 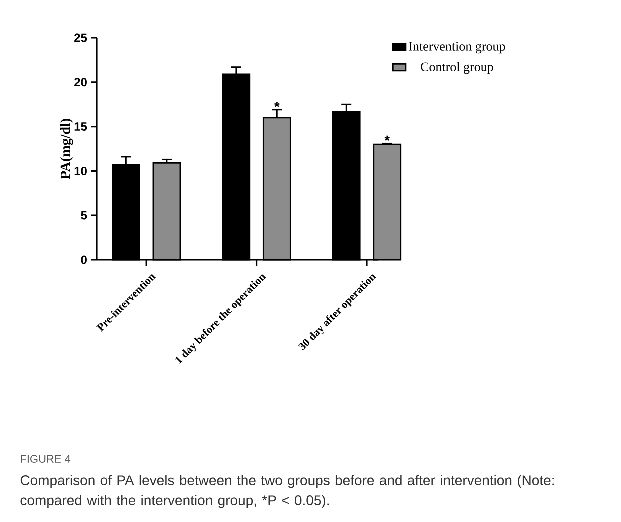 What do you see at coordinates (84, 260) in the screenshot?
I see `y-tick-label: 0` at bounding box center [84, 260].